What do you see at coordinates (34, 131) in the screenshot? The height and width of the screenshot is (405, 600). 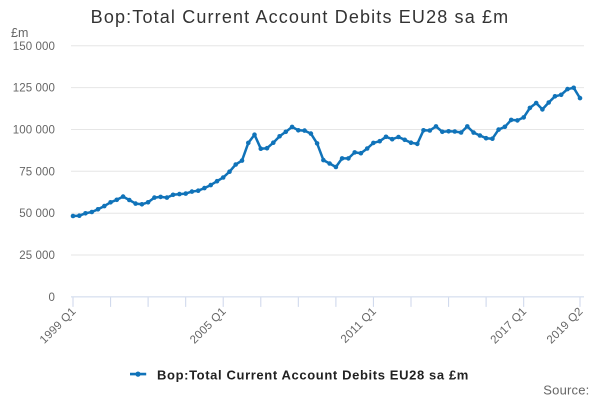 I see `svg-text: 100 000` at bounding box center [34, 131].